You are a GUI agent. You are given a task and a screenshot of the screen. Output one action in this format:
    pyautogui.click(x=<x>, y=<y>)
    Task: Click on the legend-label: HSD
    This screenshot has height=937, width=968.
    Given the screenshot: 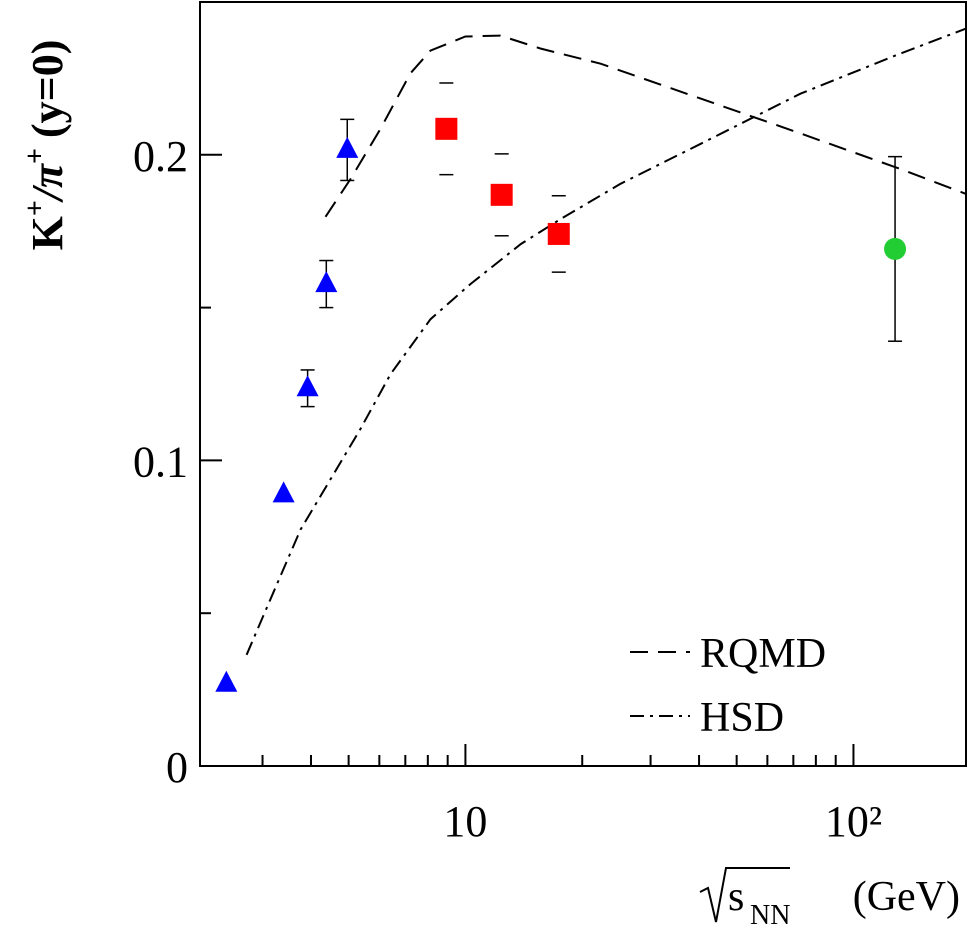 What is the action you would take?
    pyautogui.click(x=742, y=718)
    